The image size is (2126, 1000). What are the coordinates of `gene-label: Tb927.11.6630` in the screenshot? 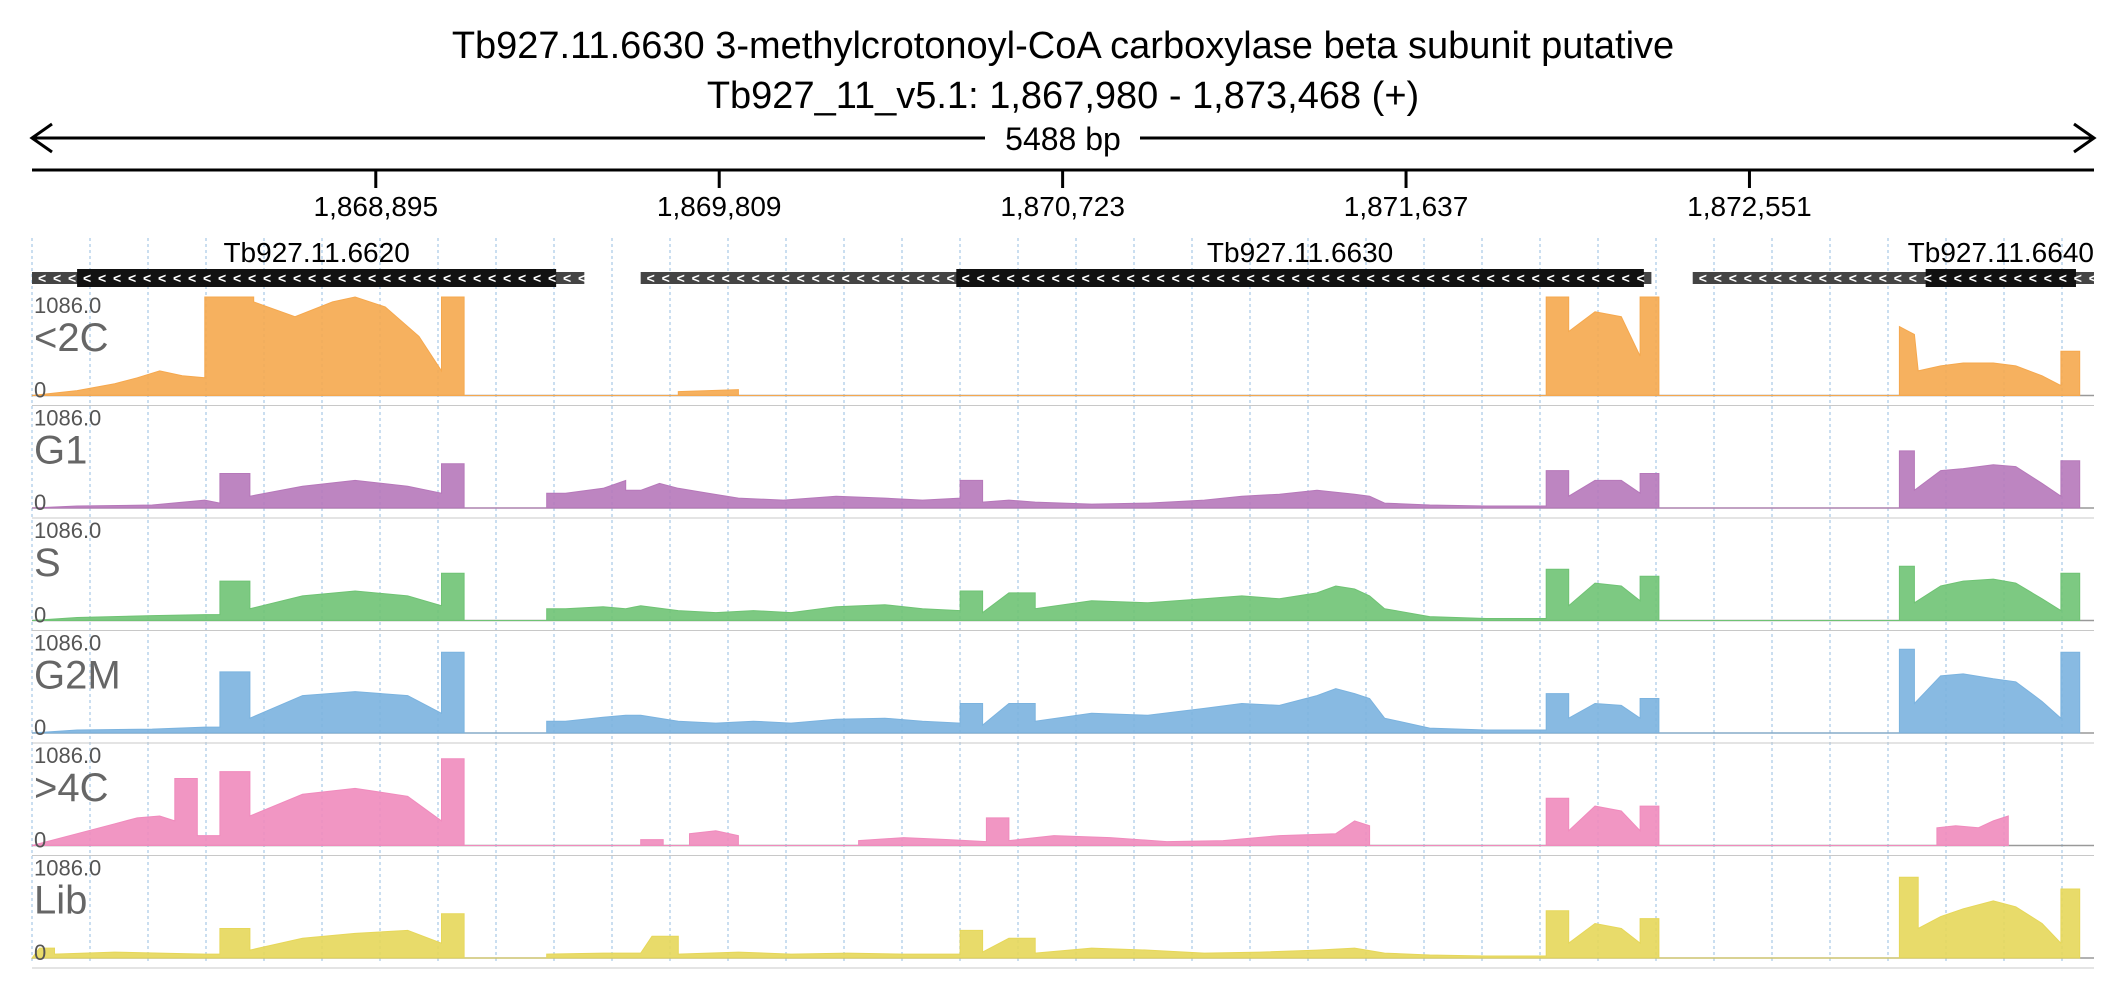 It's located at (1300, 252).